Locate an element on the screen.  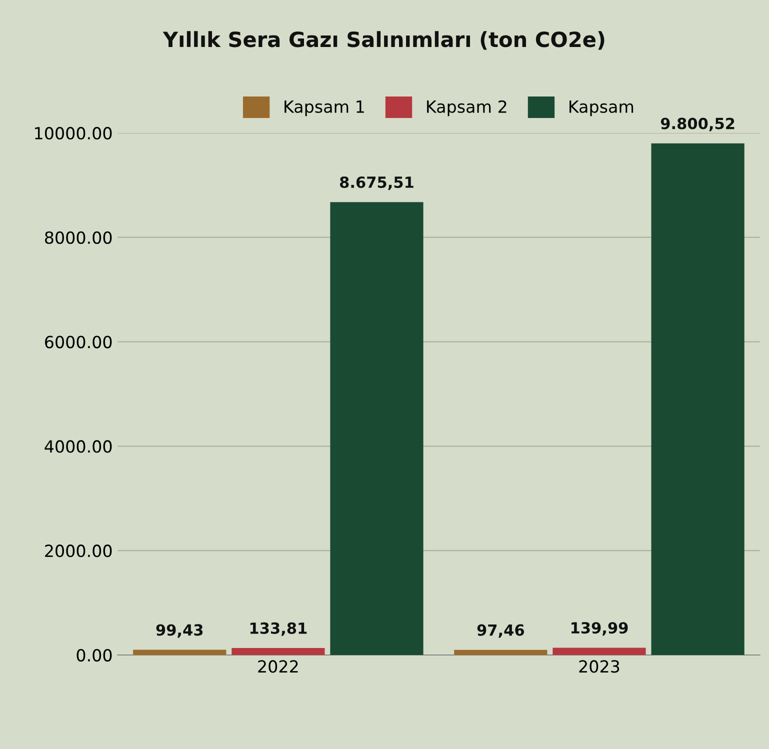
legend-label: Kapsam 2 is located at coordinates (466, 108).